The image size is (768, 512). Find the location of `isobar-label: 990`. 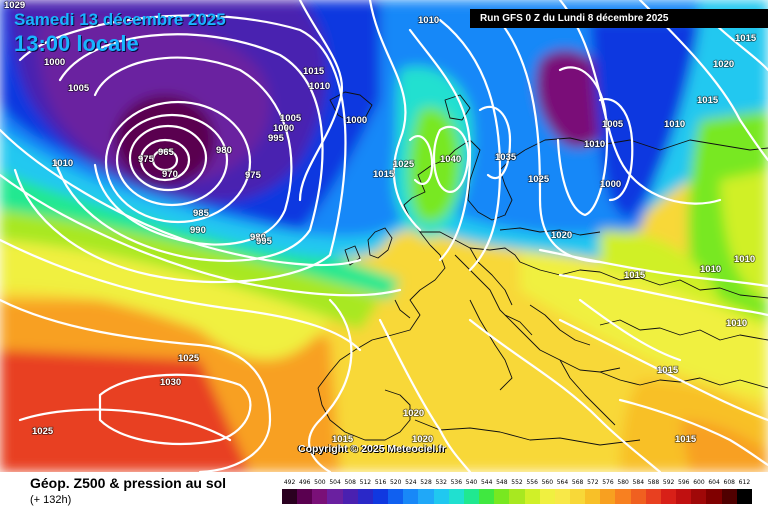

isobar-label: 990 is located at coordinates (198, 230).